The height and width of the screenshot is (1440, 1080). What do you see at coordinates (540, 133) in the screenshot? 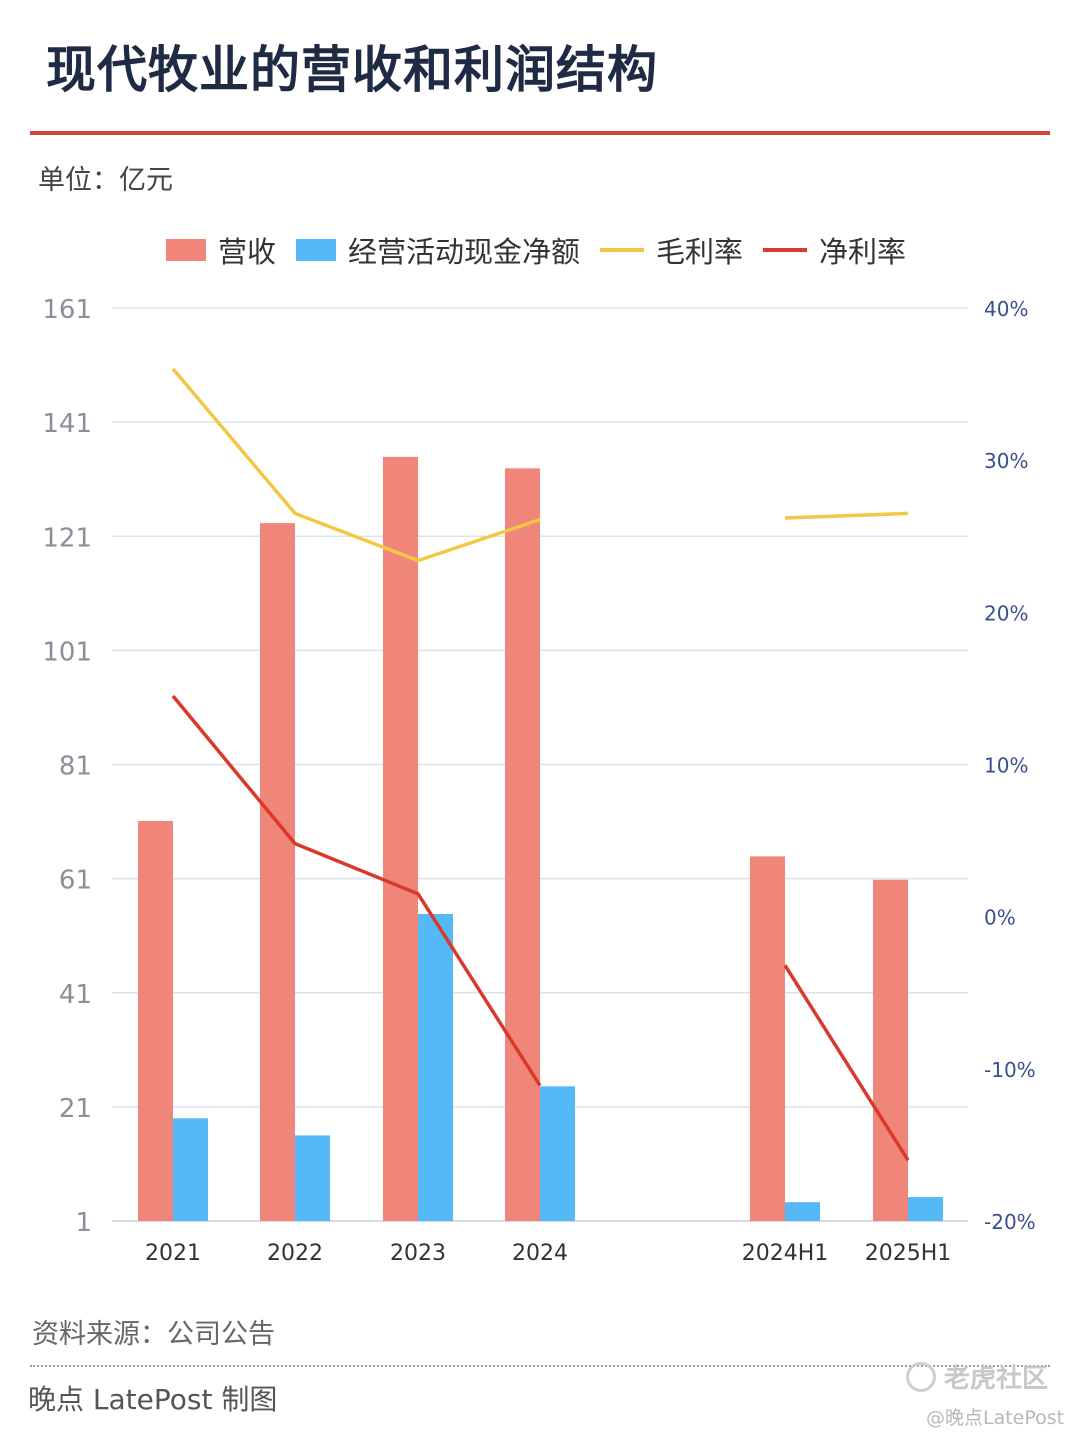
I see `title-divider` at bounding box center [540, 133].